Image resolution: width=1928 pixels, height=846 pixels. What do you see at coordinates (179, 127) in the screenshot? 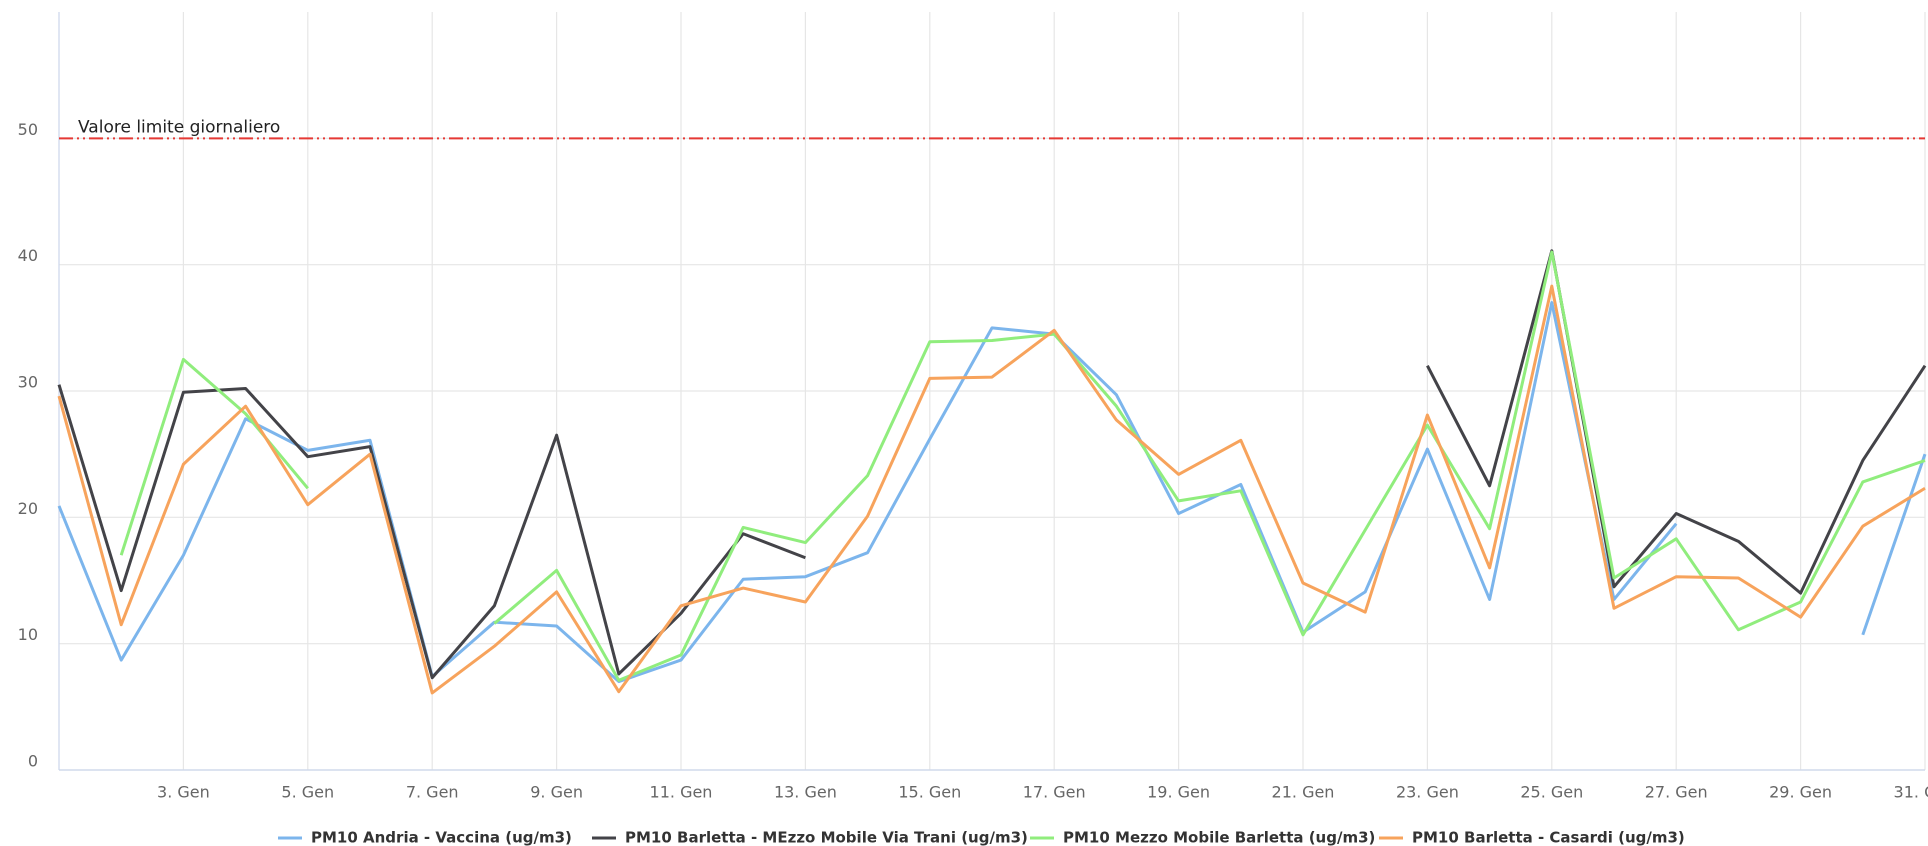
I see `limit-label: Valore limite giornaliero` at bounding box center [179, 127].